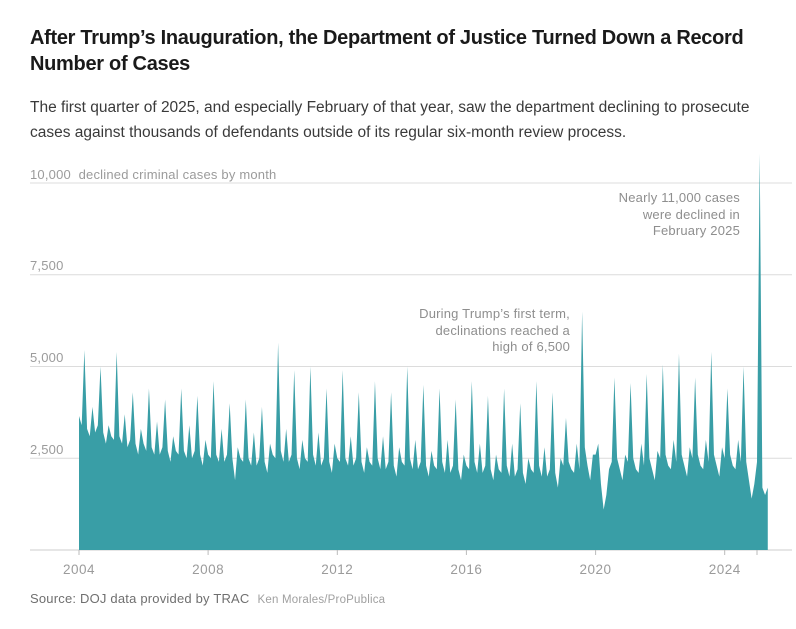 Image resolution: width=796 pixels, height=629 pixels. What do you see at coordinates (140, 598) in the screenshot?
I see `source-text: Source: DOJ data provided by TRAC` at bounding box center [140, 598].